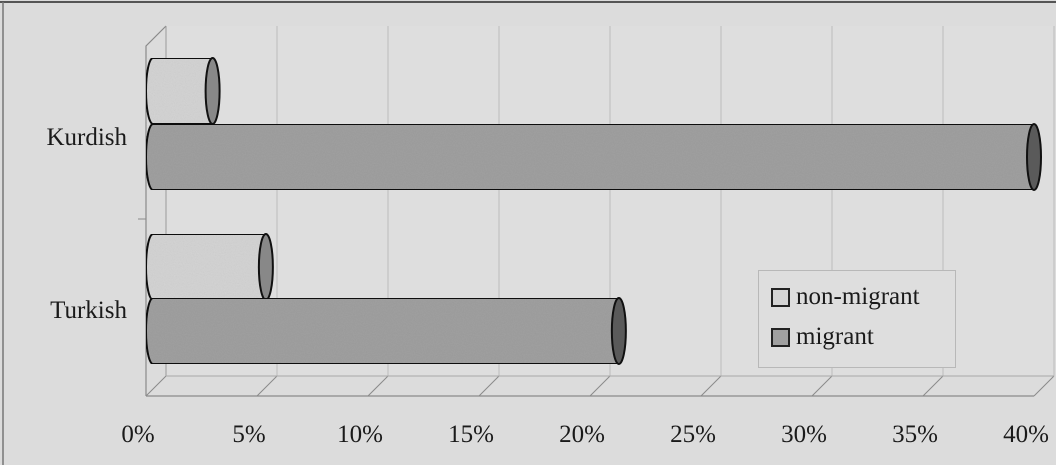 This screenshot has height=465, width=1056. I want to click on x-axis-ticks: 0% 5% 10% 15% 20% 25% 30% 35% 40%, so click(585, 434).